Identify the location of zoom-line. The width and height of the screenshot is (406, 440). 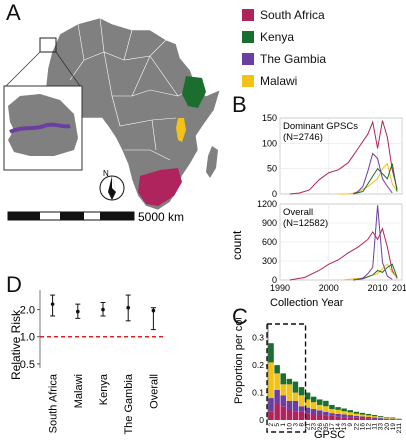
(23, 69).